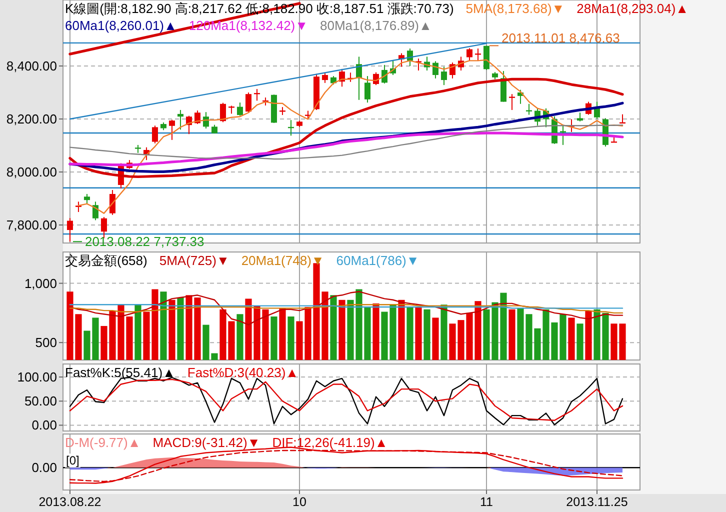 This screenshot has width=726, height=512. Describe the element at coordinates (46, 342) in the screenshot. I see `y-tick-label: 500` at that location.